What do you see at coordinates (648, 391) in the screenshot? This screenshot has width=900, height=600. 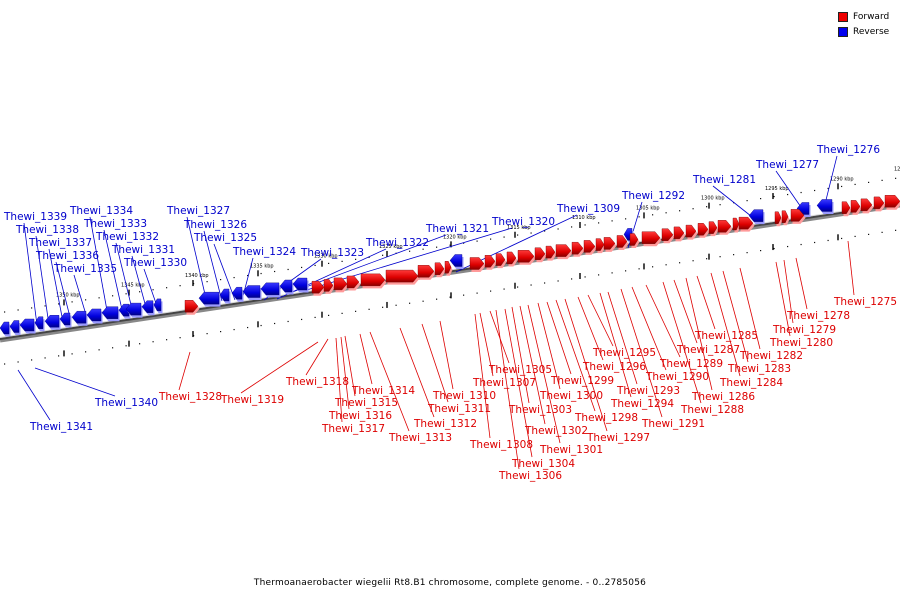 I see `forward-gene-label-thewi-1293: Thewi_1293` at bounding box center [648, 391].